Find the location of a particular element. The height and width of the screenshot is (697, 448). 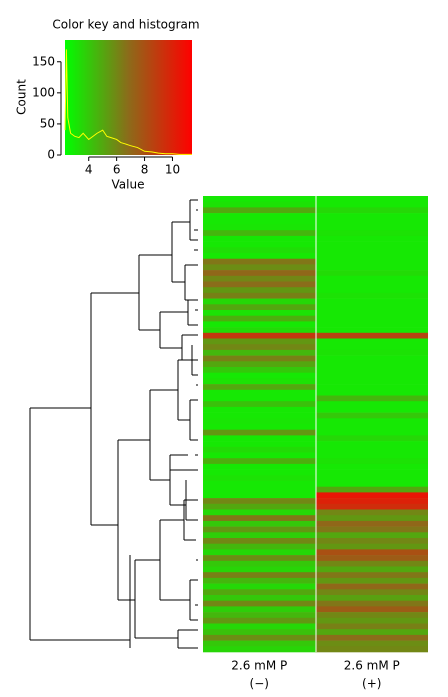

y-tick-label: 0 is located at coordinates (51, 155).